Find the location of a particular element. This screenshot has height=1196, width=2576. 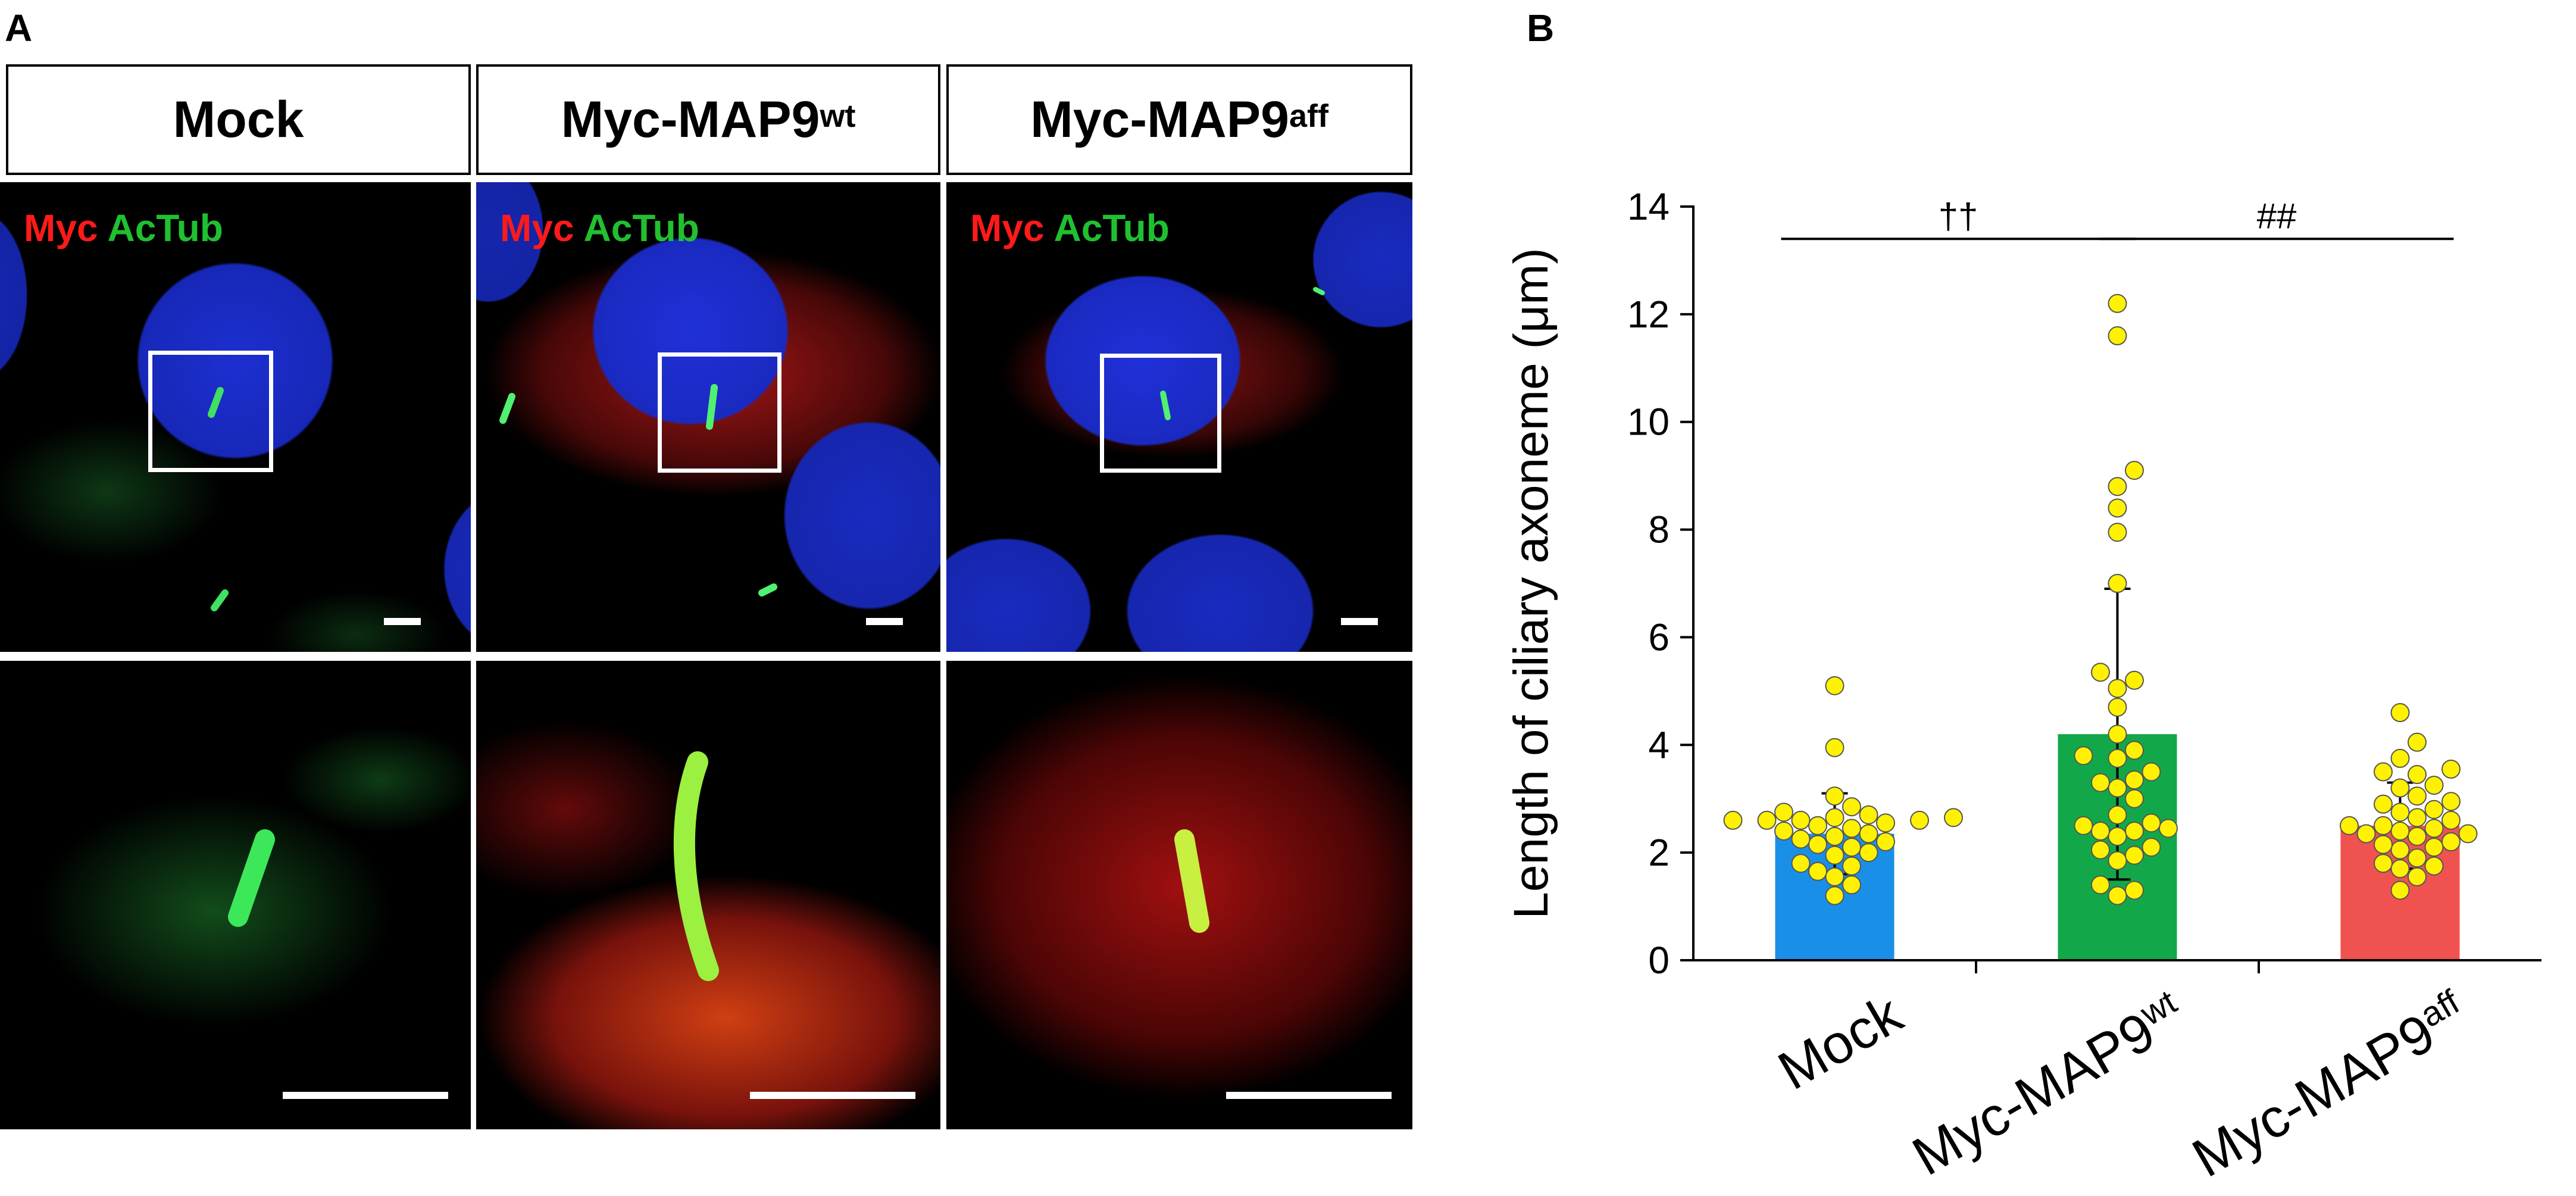

y-tick-label: 10 is located at coordinates (1648, 422).